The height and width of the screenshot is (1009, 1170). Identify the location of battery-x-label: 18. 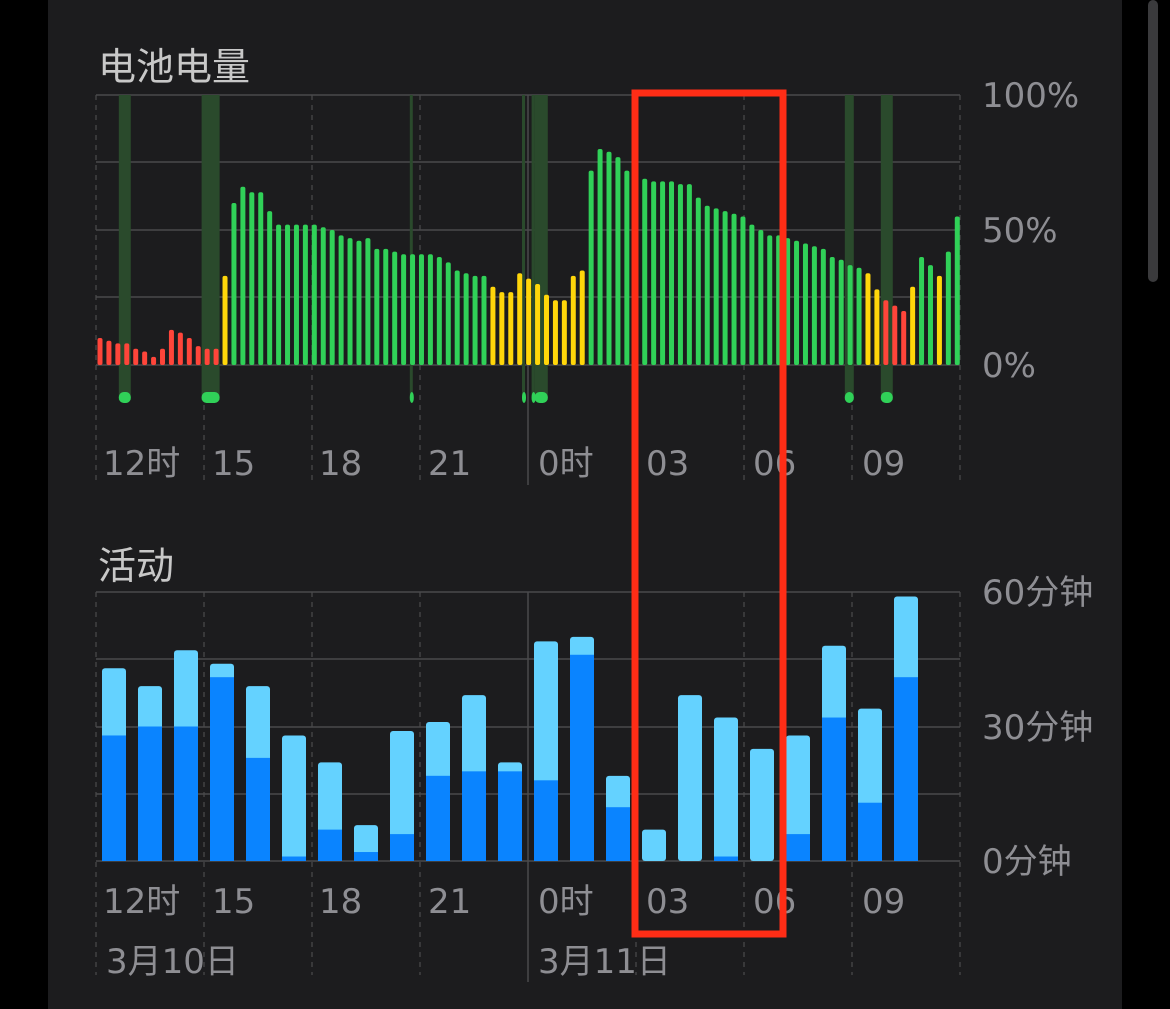
(340, 464).